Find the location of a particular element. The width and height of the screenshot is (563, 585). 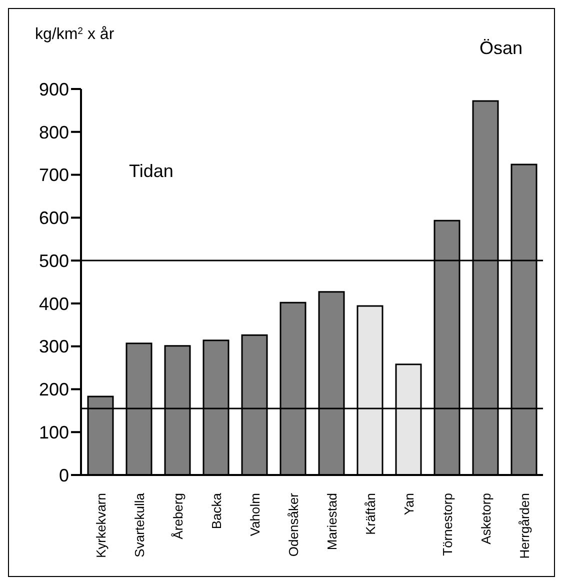

text: Ösan is located at coordinates (501, 48).